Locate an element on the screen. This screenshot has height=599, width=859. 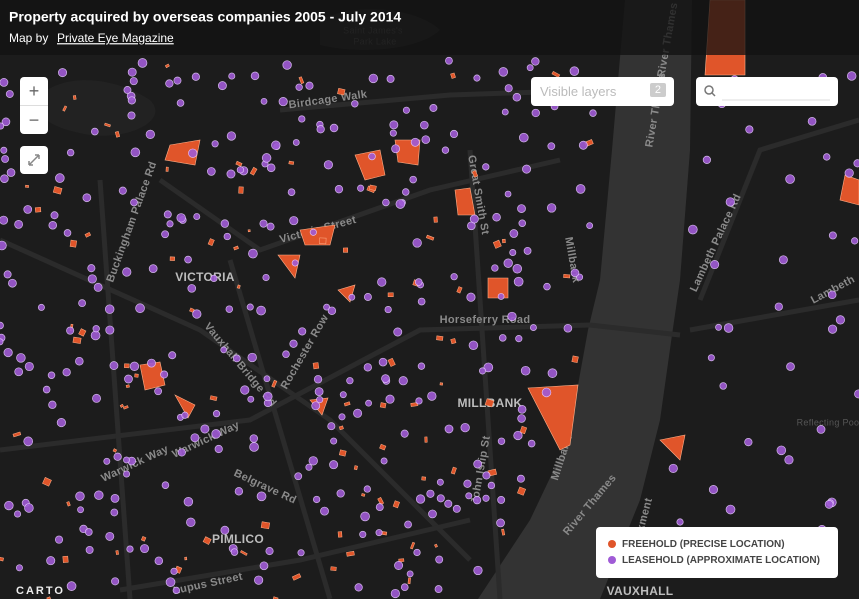
fullscreen-button is located at coordinates (34, 160).